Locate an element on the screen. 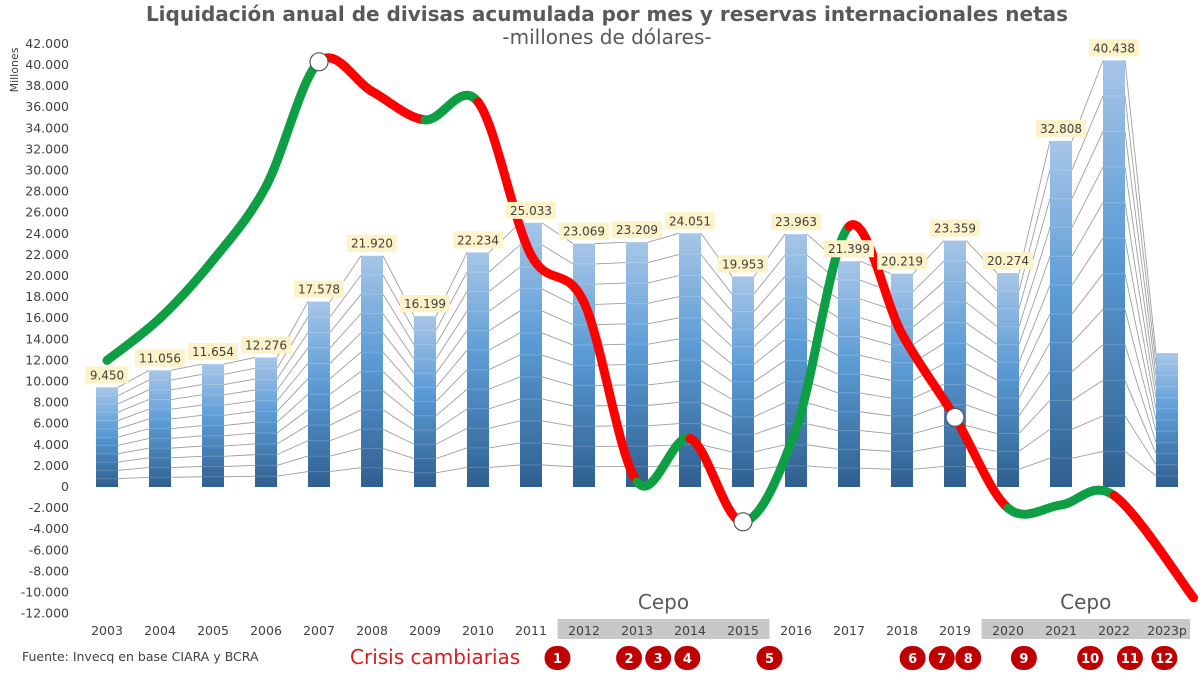  crisis-label: Crisis cambiarias is located at coordinates (435, 657).